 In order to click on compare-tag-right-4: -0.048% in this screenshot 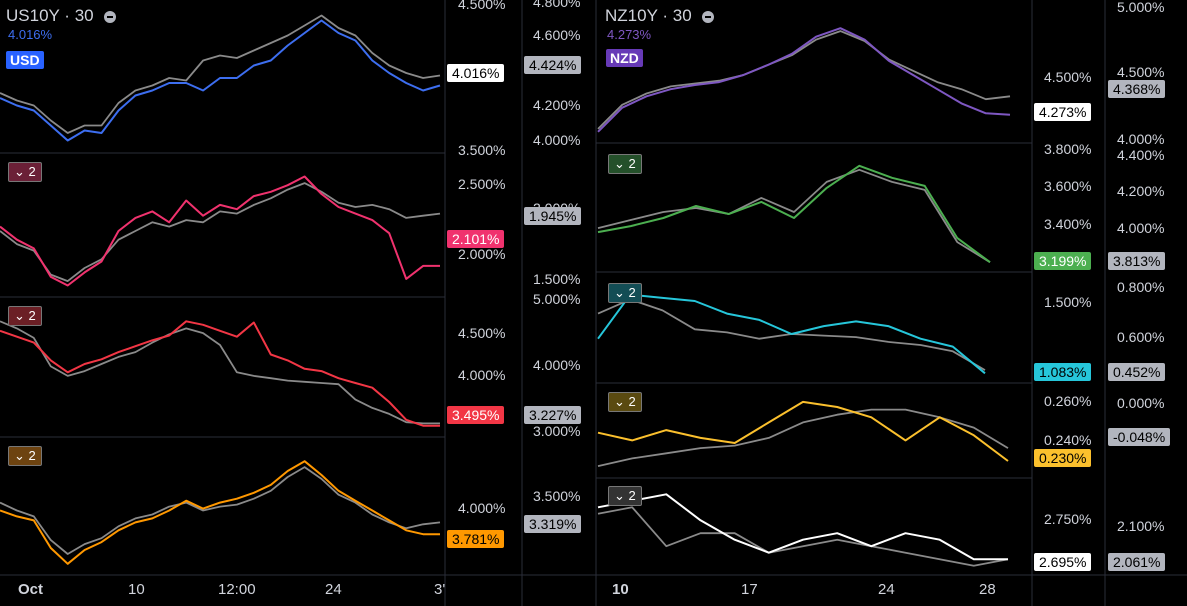, I will do `click(1139, 437)`.